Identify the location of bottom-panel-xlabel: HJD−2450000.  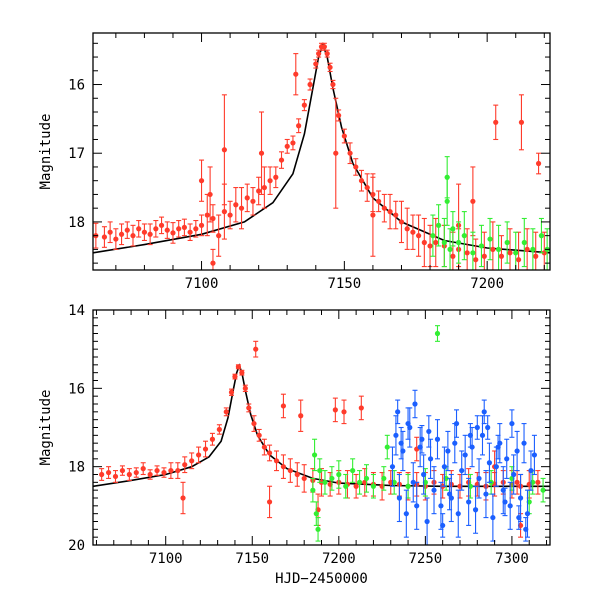
(321, 579).